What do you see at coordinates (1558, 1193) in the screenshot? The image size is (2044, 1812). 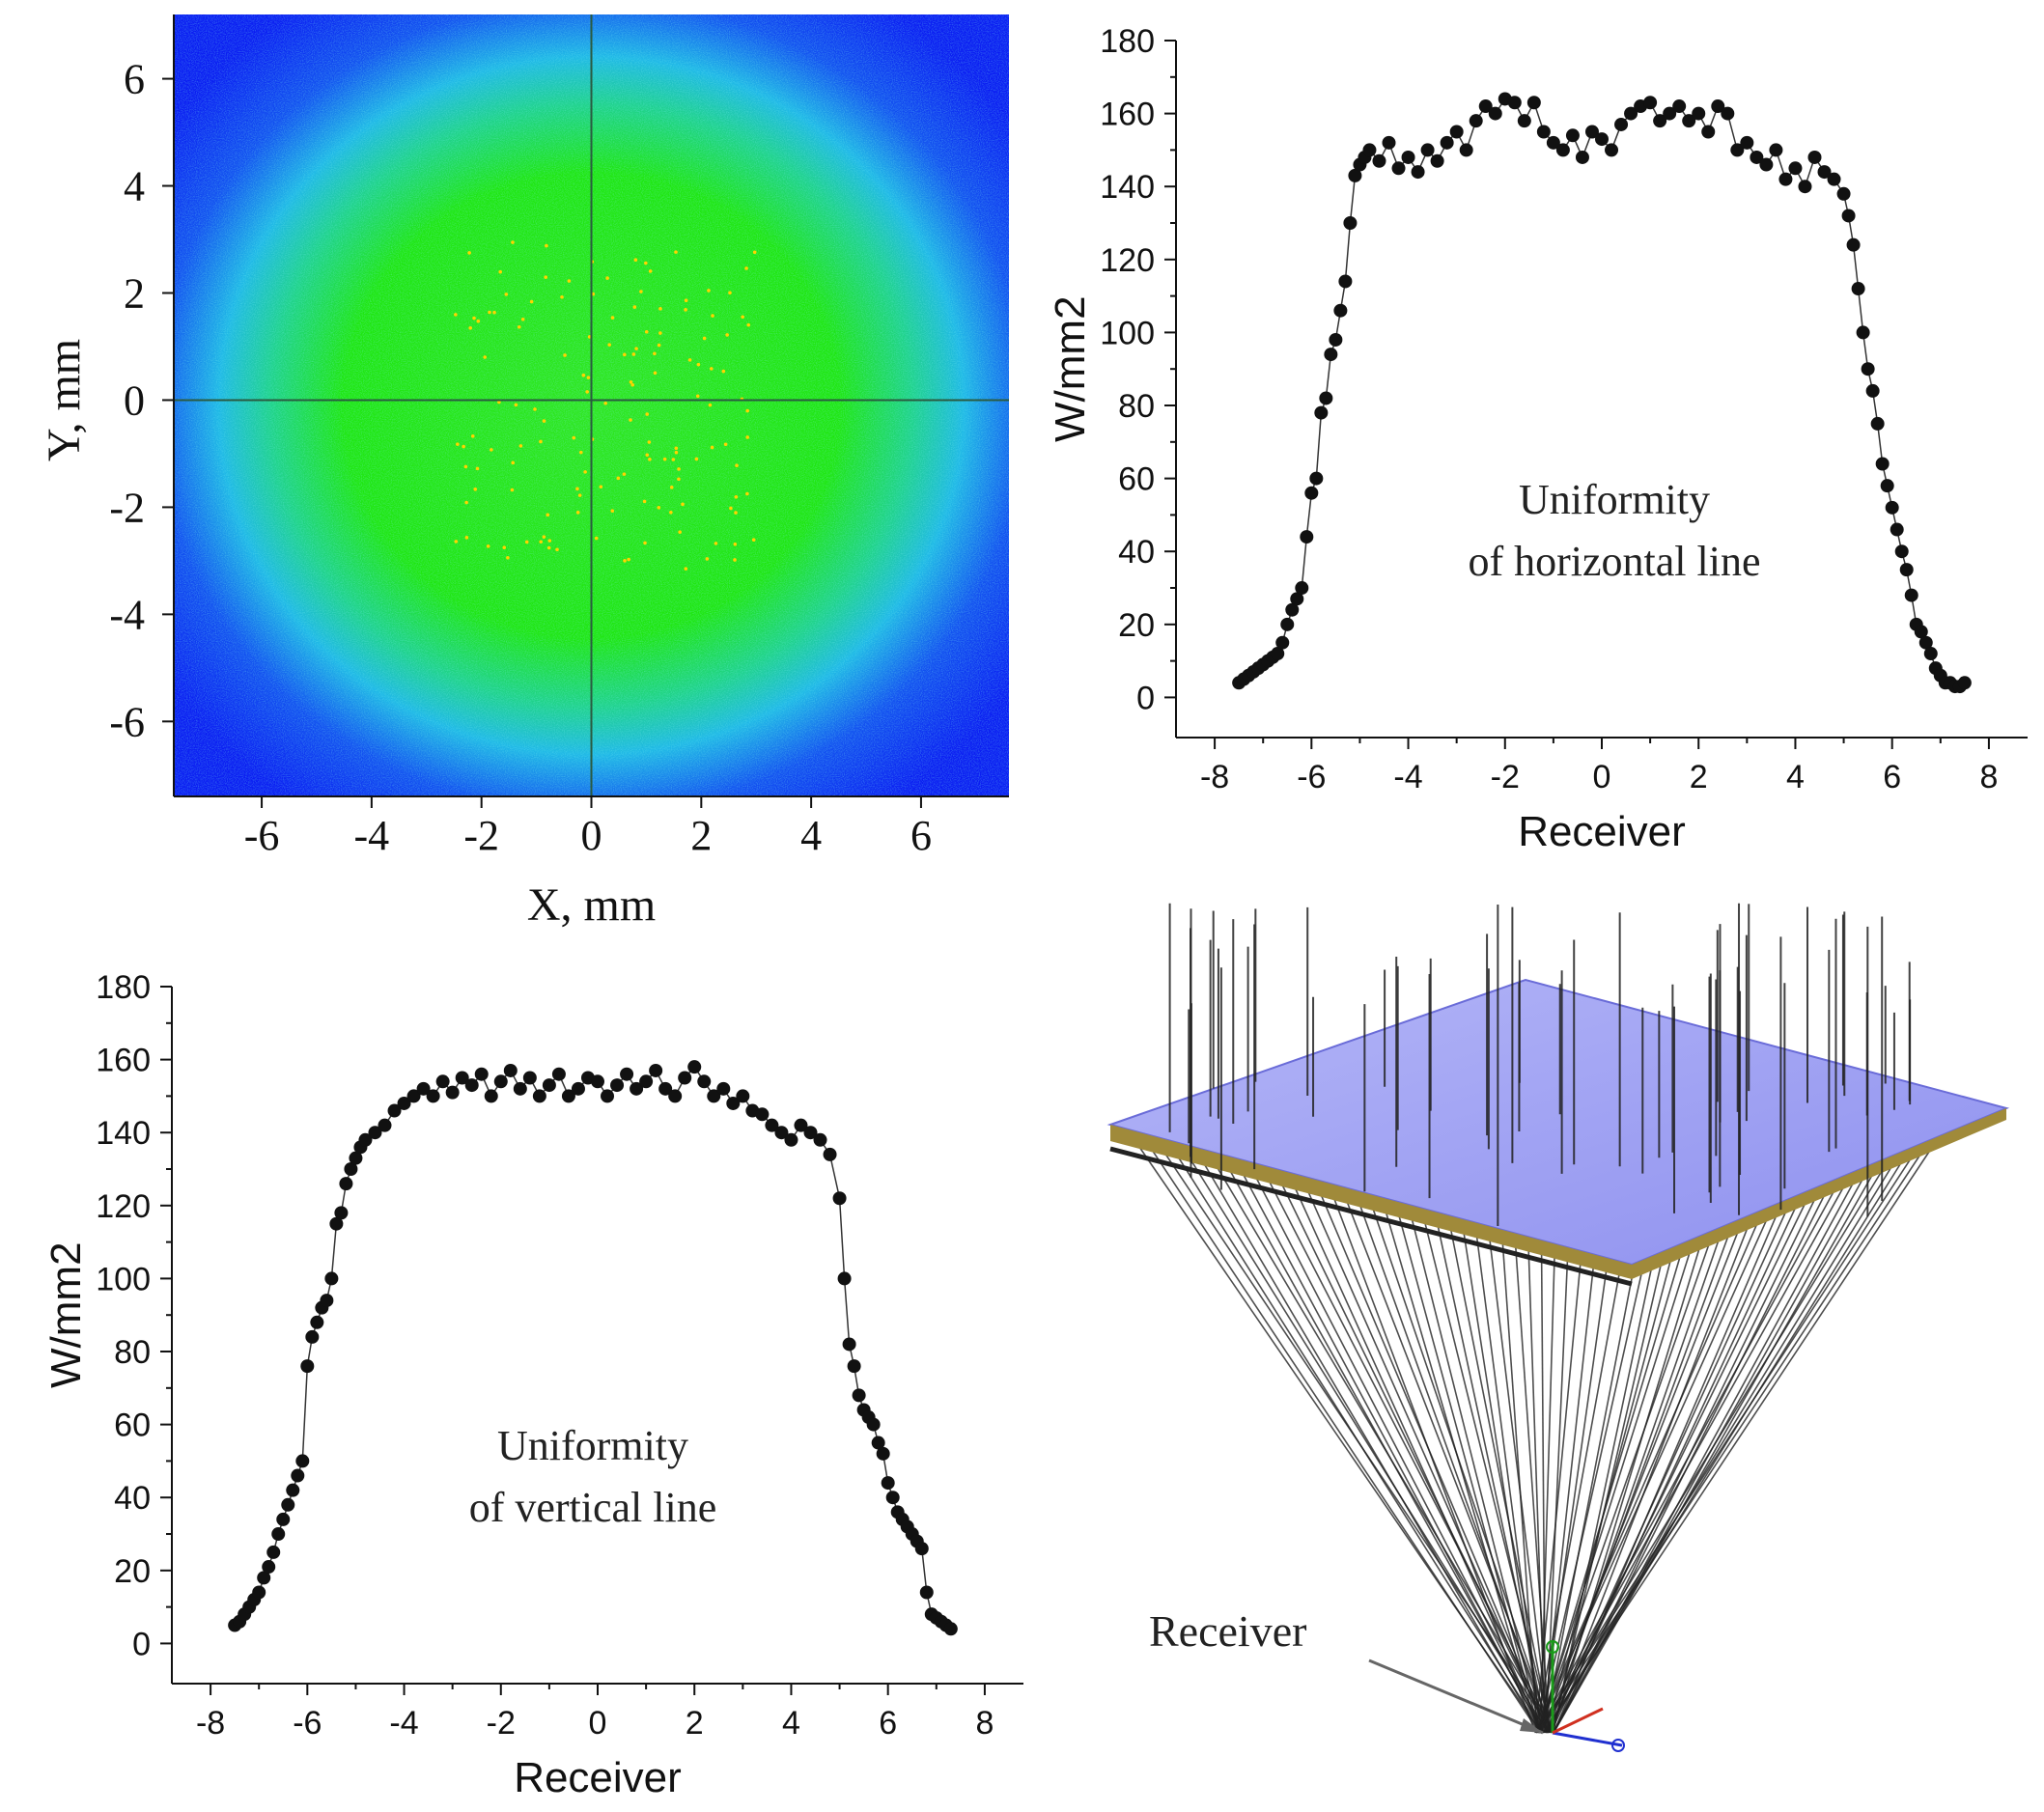 I see `receiver-plane-edge` at bounding box center [1558, 1193].